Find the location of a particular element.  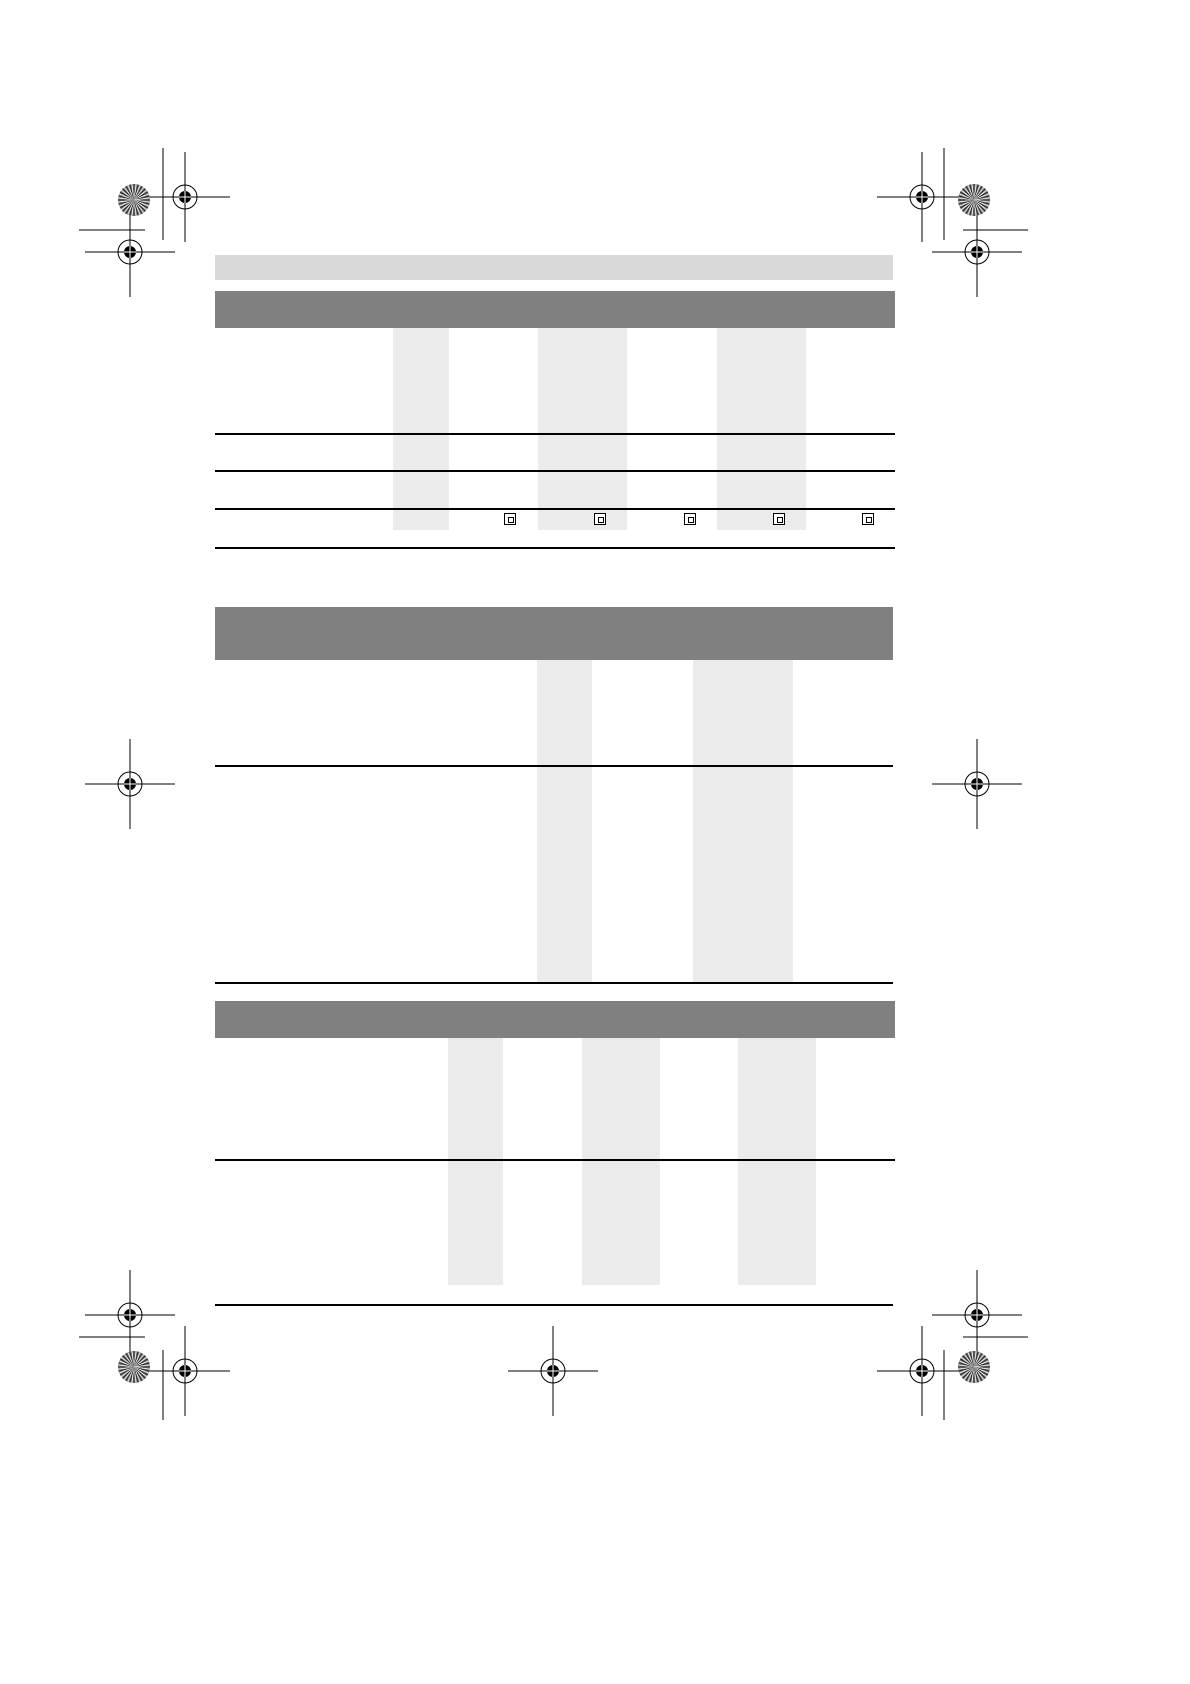

page-header-bar is located at coordinates (554, 267).